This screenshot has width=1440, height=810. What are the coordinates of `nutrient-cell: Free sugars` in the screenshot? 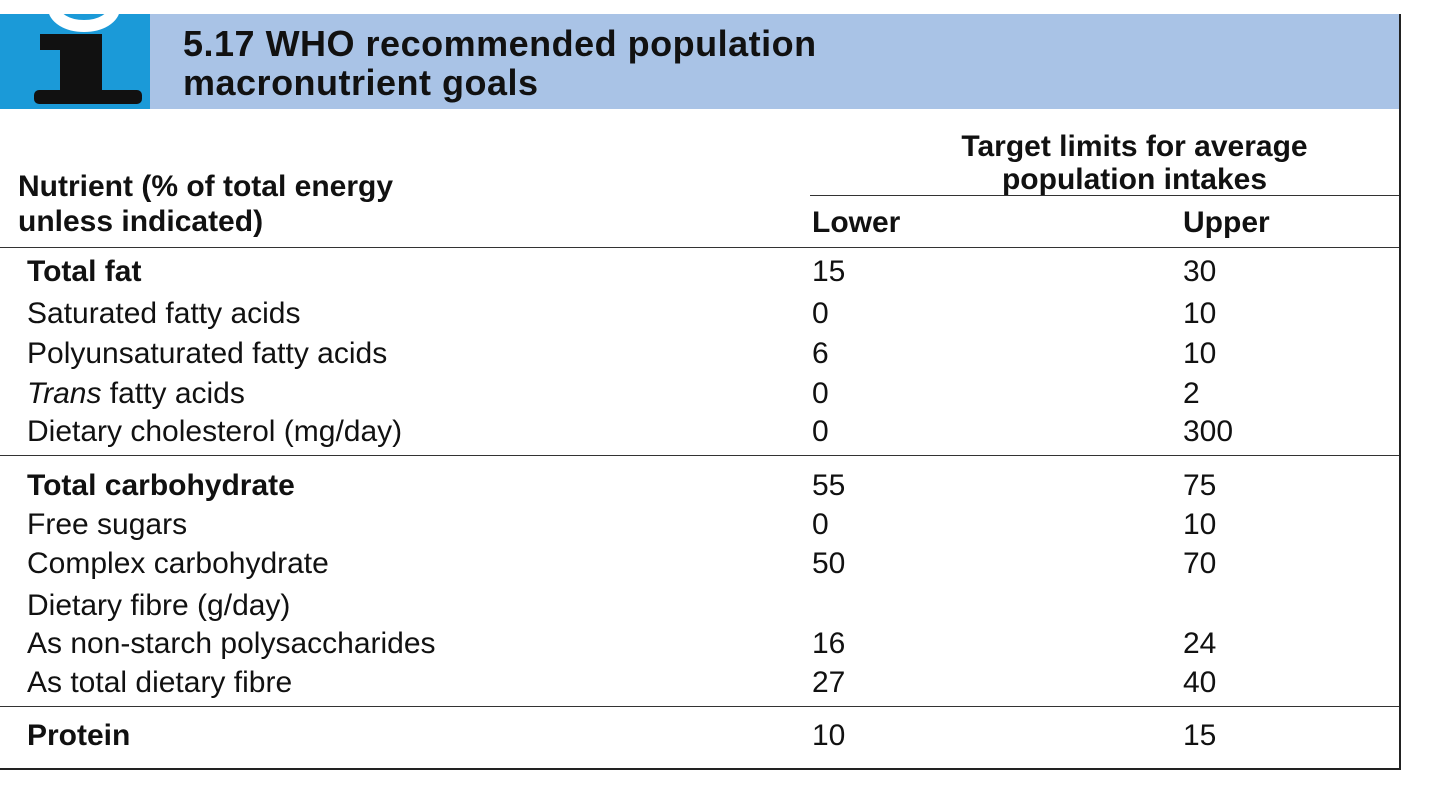 It's located at (107, 524).